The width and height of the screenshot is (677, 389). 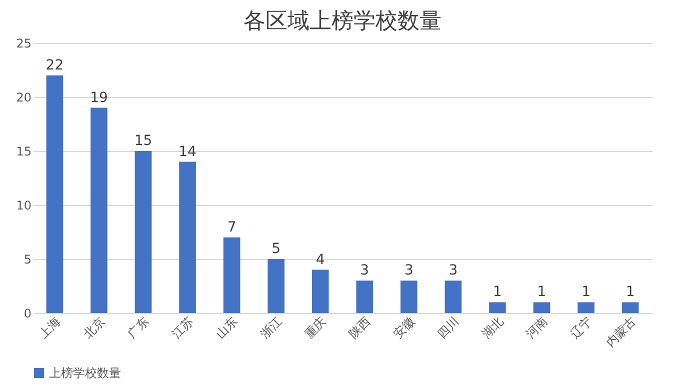 What do you see at coordinates (187, 152) in the screenshot?
I see `data-label: 14` at bounding box center [187, 152].